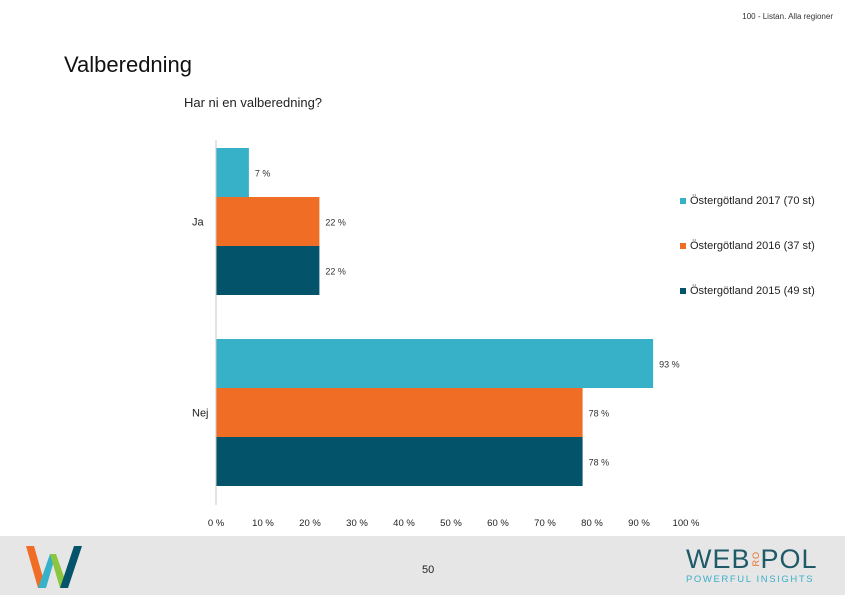 This screenshot has height=595, width=845. I want to click on x-tick-label: 60 %, so click(498, 523).